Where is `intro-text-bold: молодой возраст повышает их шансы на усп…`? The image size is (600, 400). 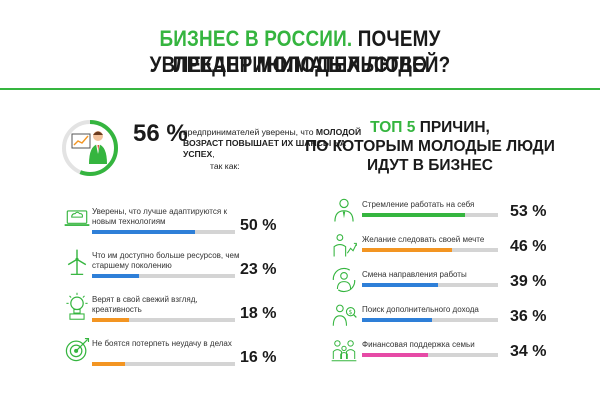 intro-text-bold: молодой возраст повышает их шансы на усп… is located at coordinates (272, 143).